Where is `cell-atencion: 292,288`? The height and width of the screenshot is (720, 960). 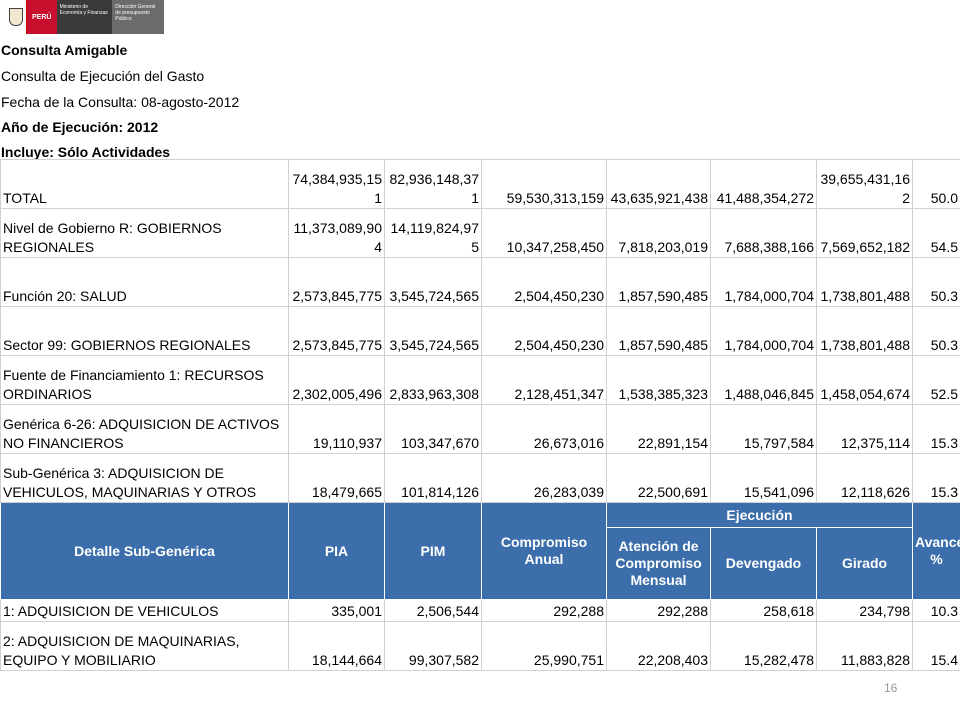 cell-atencion: 292,288 is located at coordinates (658, 610).